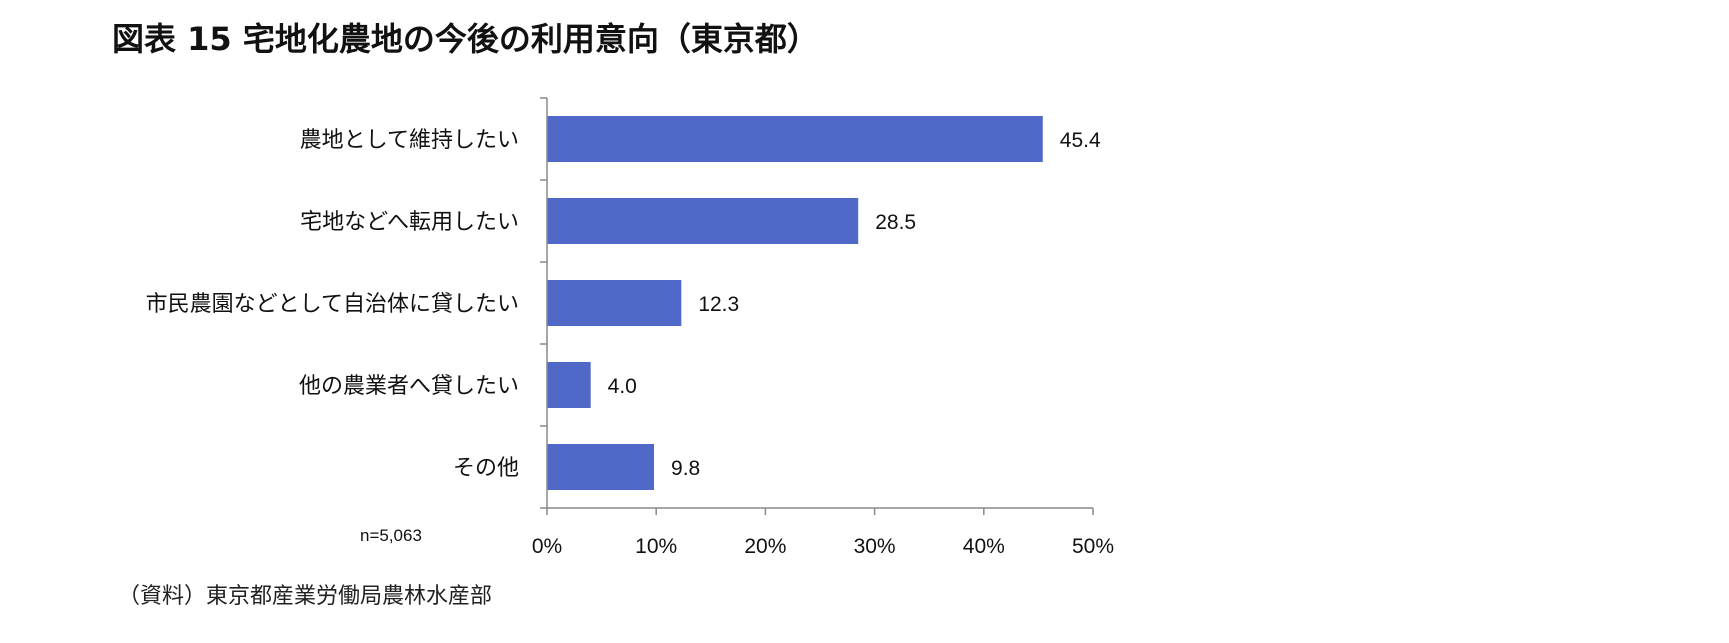 The width and height of the screenshot is (1729, 643). What do you see at coordinates (391, 535) in the screenshot?
I see `sample-size-label: n=5,063` at bounding box center [391, 535].